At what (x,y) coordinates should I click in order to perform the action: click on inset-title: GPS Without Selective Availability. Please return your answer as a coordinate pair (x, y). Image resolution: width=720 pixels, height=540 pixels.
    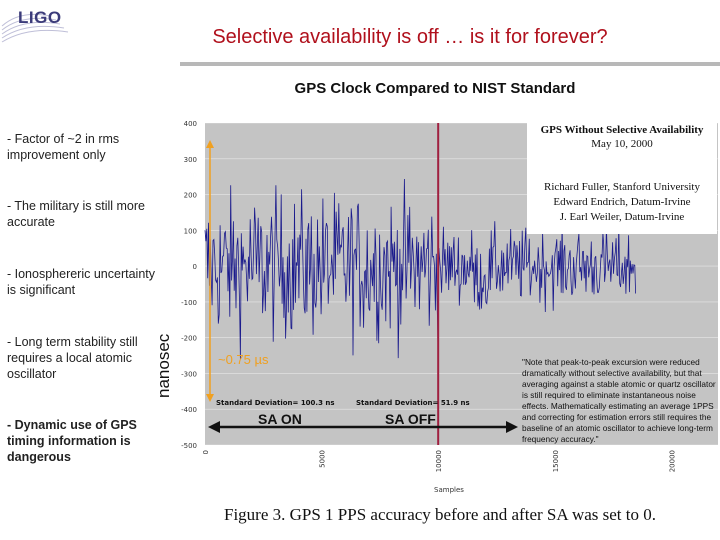
    Looking at the image, I should click on (622, 130).